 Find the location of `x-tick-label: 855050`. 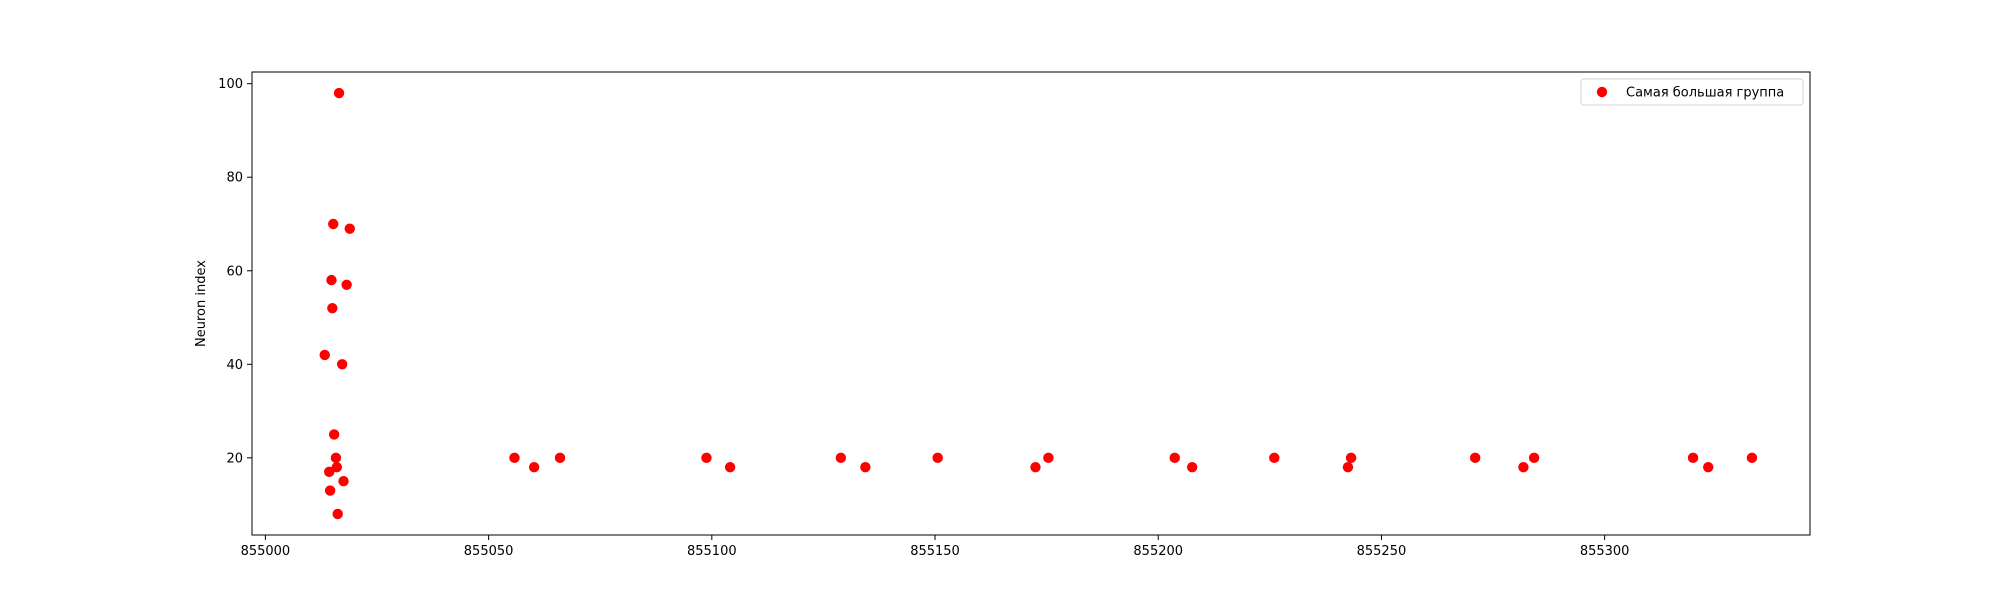

x-tick-label: 855050 is located at coordinates (489, 551).